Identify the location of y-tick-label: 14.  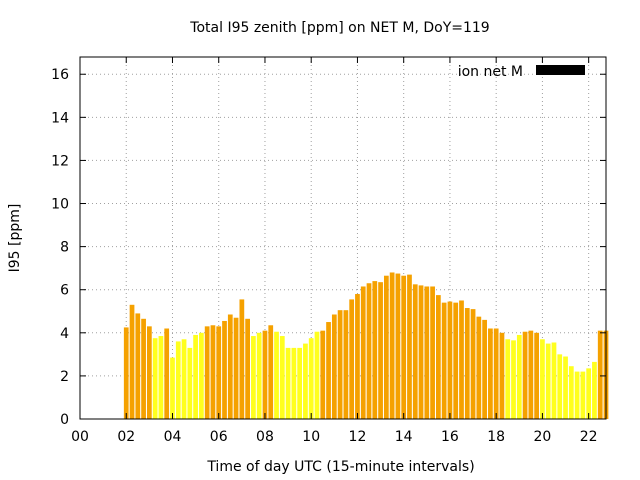
(60, 118).